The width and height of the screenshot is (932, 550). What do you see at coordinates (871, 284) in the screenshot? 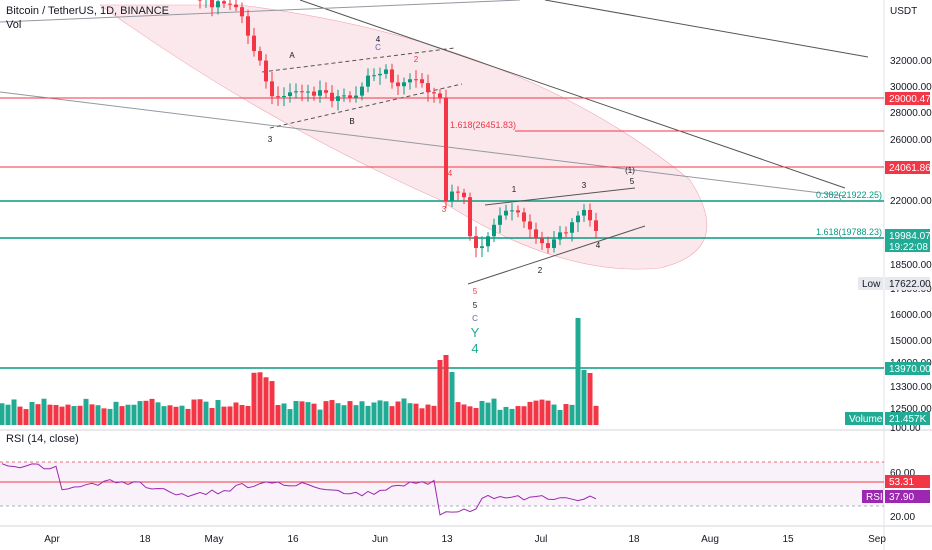
I see `low-tag: Low` at bounding box center [871, 284].